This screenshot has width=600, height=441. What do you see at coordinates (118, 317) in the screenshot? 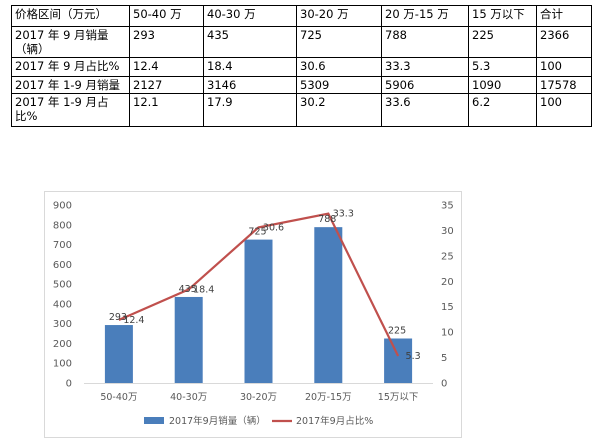
I see `bar-data-label: 293` at bounding box center [118, 317].